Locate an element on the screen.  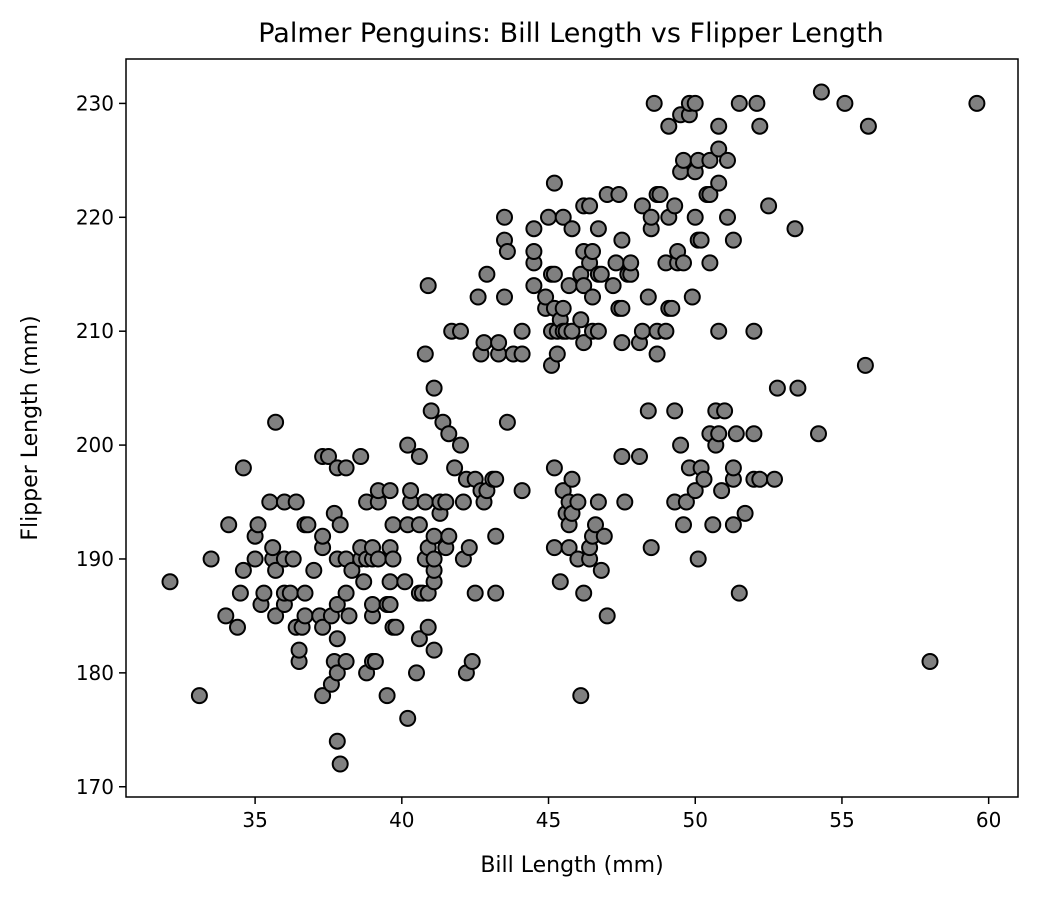
y-tick-label: 230 is located at coordinates (95, 103).